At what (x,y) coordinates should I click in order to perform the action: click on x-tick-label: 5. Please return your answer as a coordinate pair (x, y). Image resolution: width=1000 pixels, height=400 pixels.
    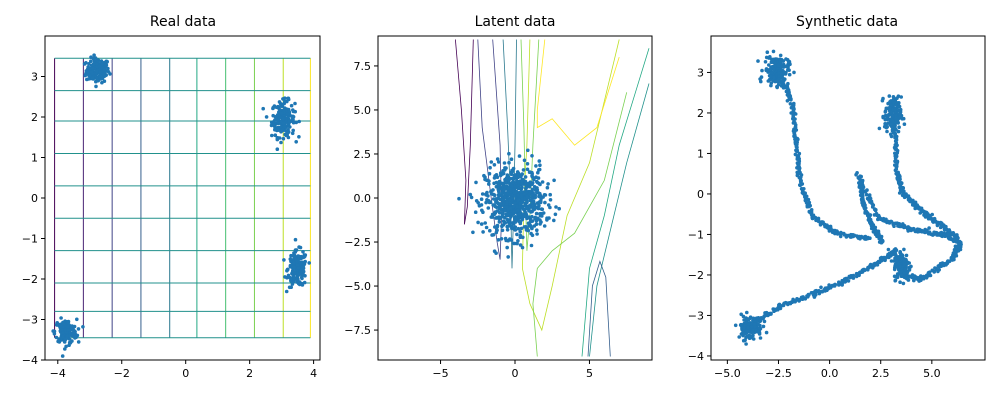
    Looking at the image, I should click on (589, 373).